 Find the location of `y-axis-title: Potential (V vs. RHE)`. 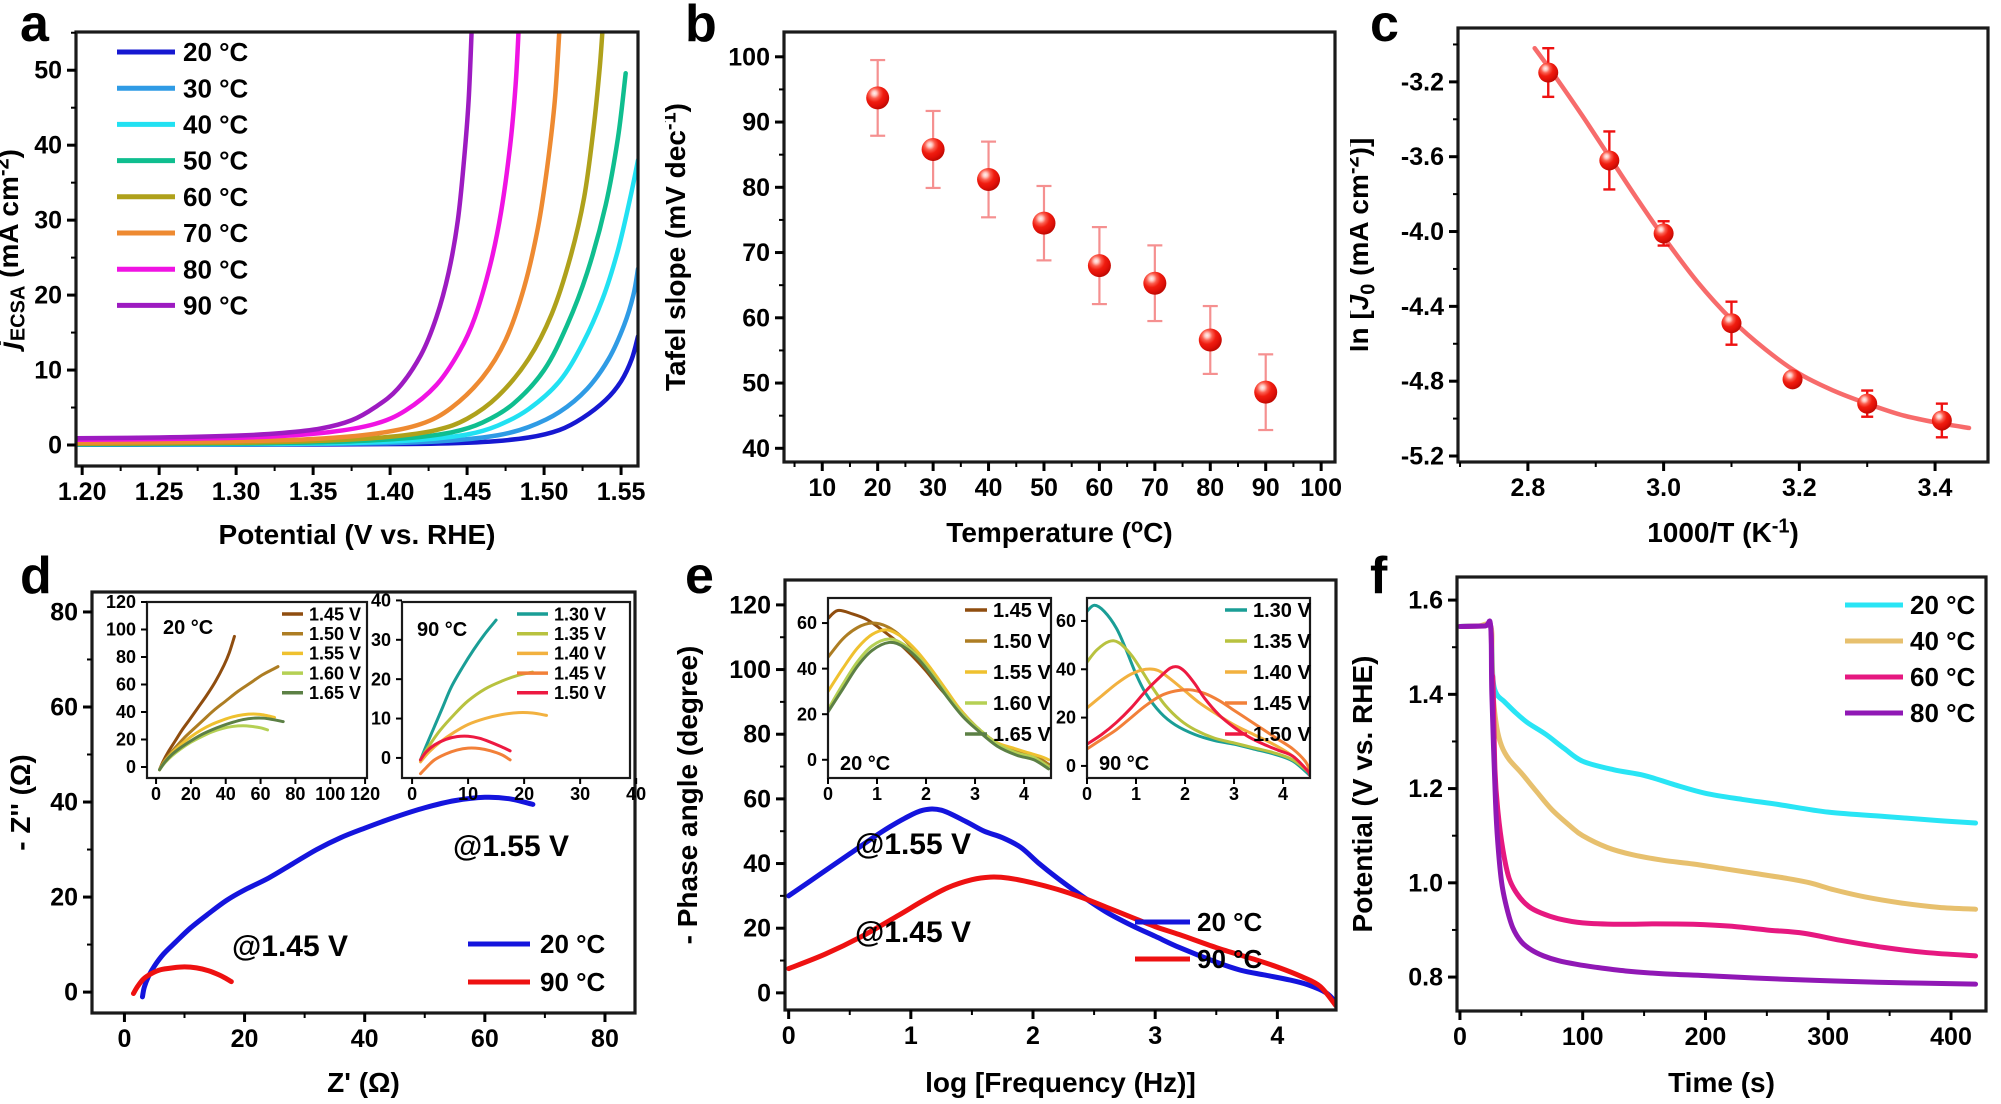

y-axis-title: Potential (V vs. RHE) is located at coordinates (1364, 794).